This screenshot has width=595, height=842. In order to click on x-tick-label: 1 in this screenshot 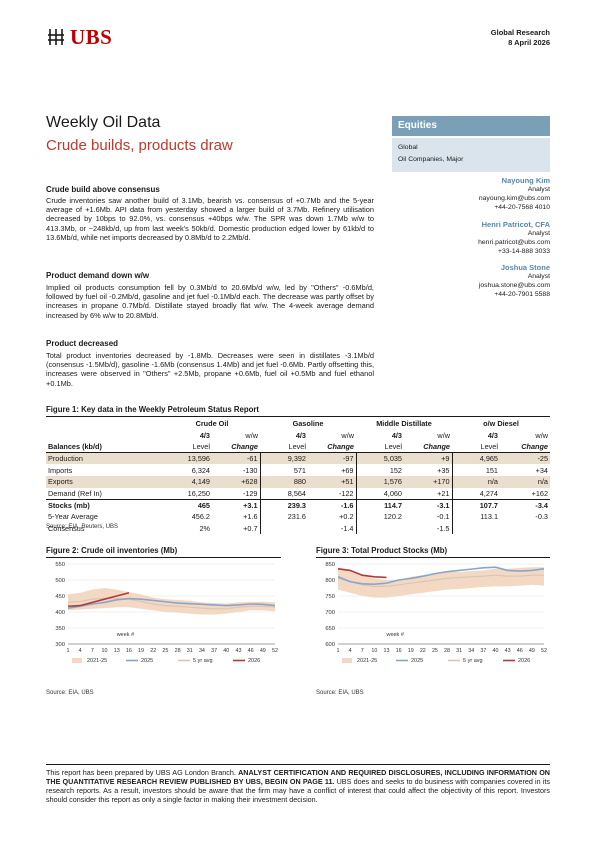, I will do `click(68, 651)`.